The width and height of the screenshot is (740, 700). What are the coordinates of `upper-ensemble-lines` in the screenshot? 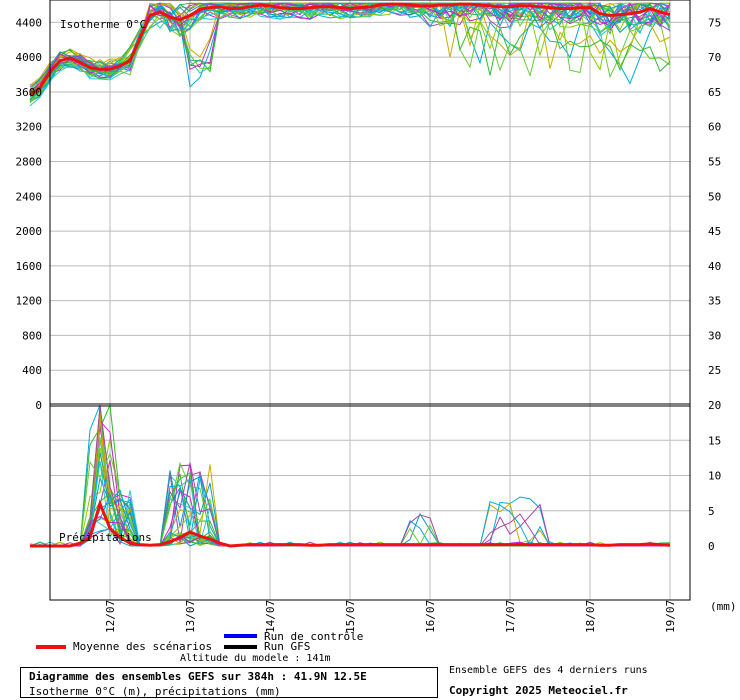 It's located at (350, 54).